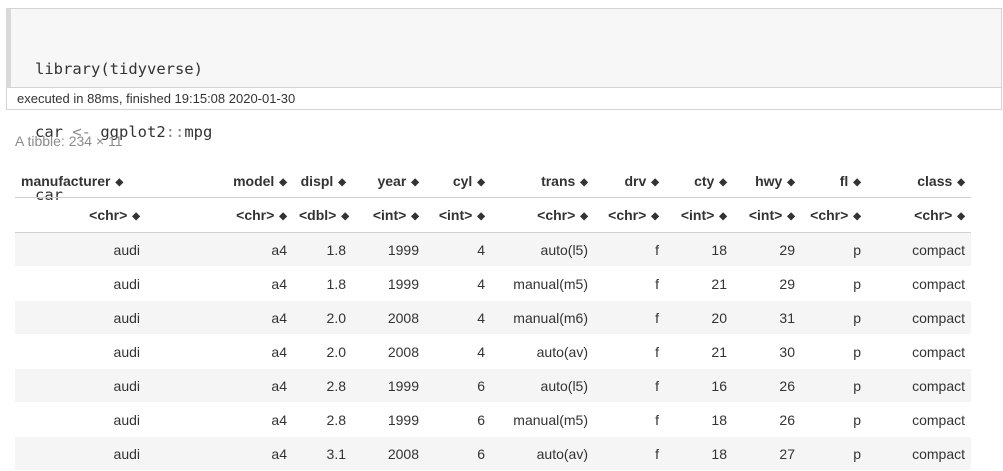  I want to click on table-cell-hwy: 31, so click(767, 317).